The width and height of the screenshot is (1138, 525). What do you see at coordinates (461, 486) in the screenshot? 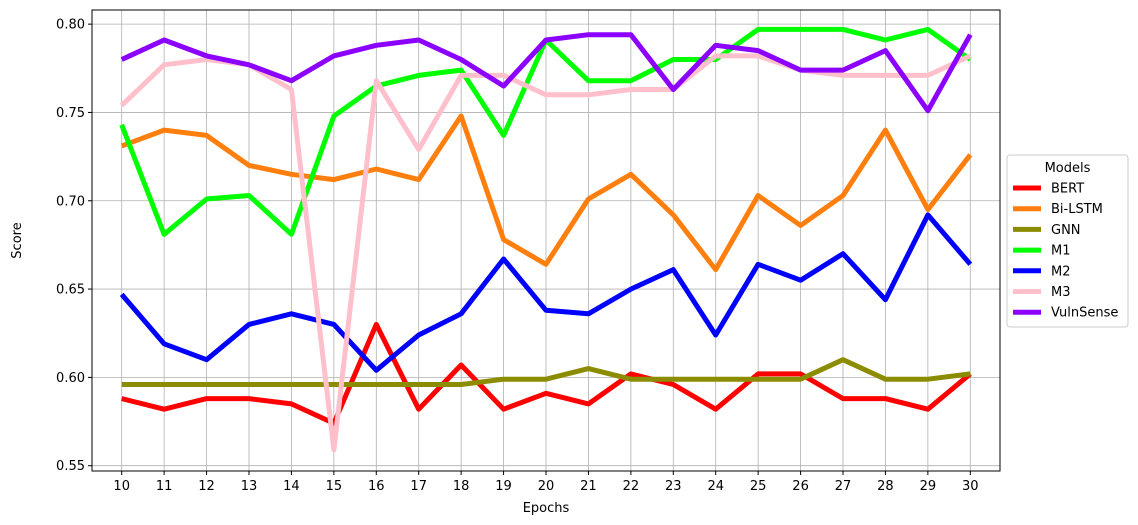
I see `x-tick-label: 18` at bounding box center [461, 486].